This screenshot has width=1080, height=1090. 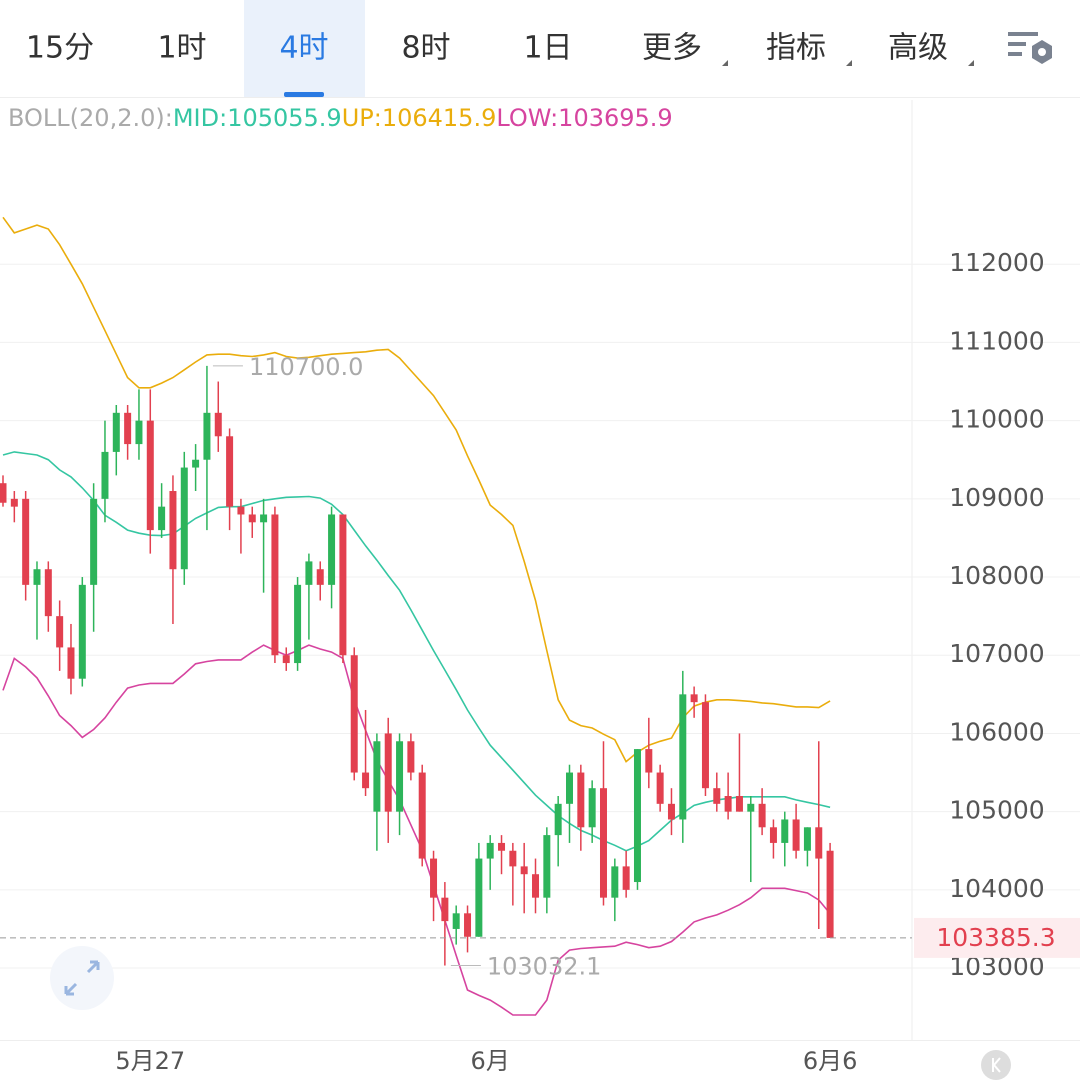 I want to click on legend-value: 106415.9, so click(x=439, y=118).